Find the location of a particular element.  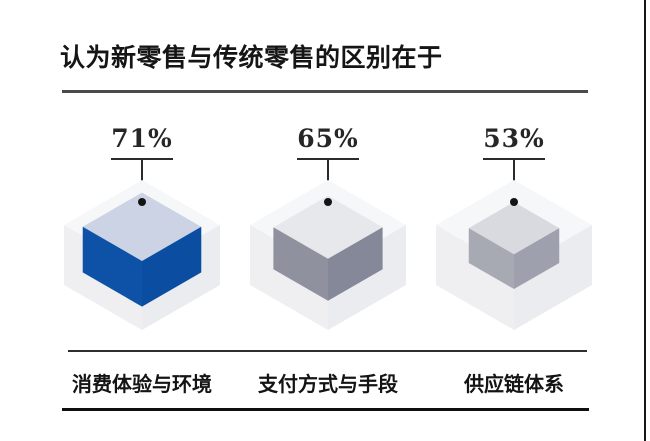

category-label: 供应链体系 is located at coordinates (514, 385).